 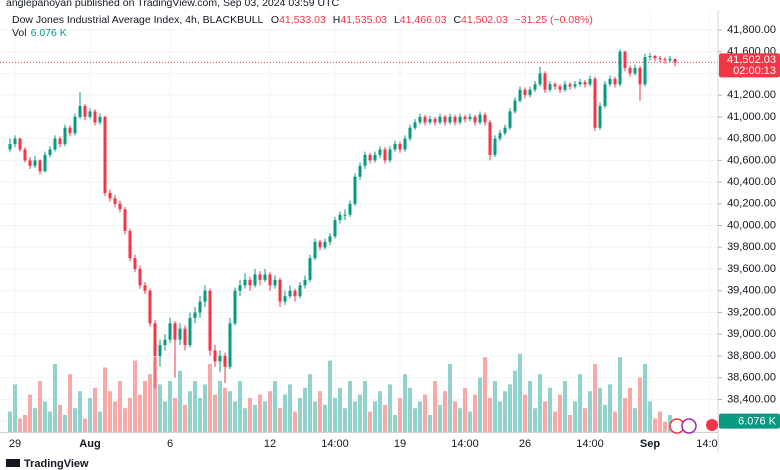 I want to click on price-badge-label: 41,502.03, so click(x=751, y=60).